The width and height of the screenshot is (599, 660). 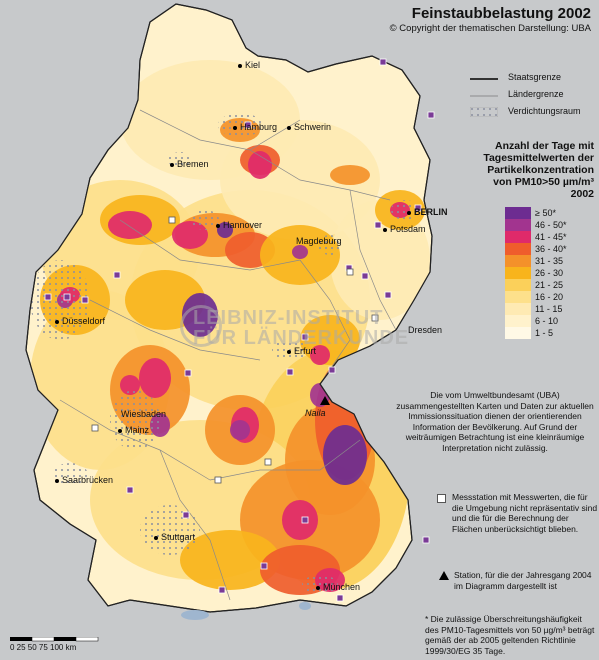 I want to click on class-row: 46 - 50*, so click(x=550, y=225).